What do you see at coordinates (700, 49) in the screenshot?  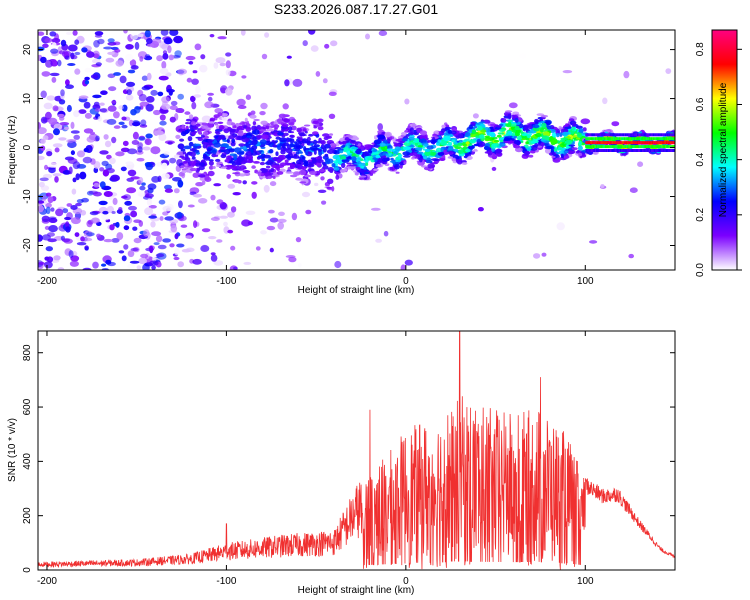 I see `colorbar-tick-label: 0.8` at bounding box center [700, 49].